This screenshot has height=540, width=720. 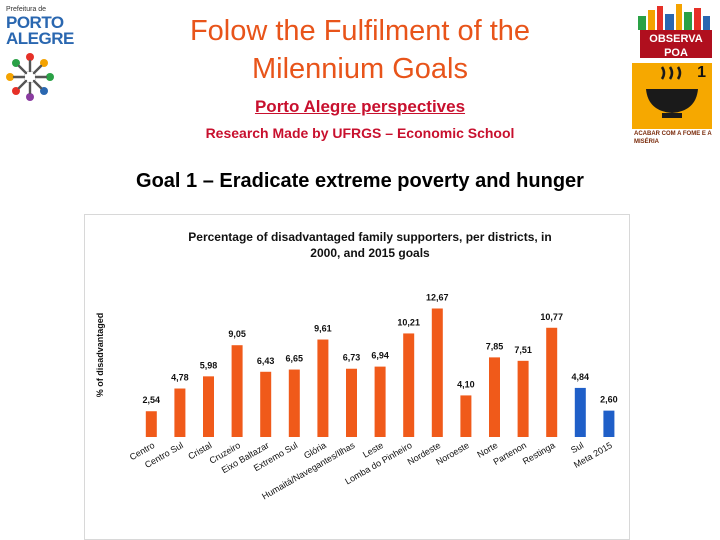 What do you see at coordinates (352, 358) in the screenshot?
I see `value-label-7: 6,73` at bounding box center [352, 358].